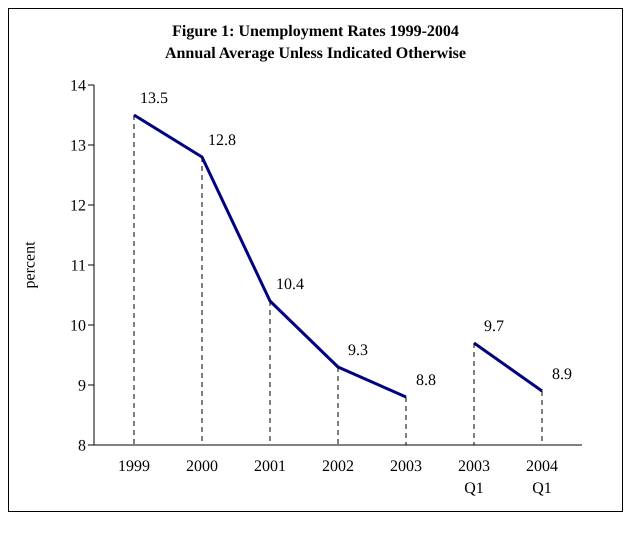 This screenshot has width=631, height=550. I want to click on y-tick-label: 9, so click(82, 386).